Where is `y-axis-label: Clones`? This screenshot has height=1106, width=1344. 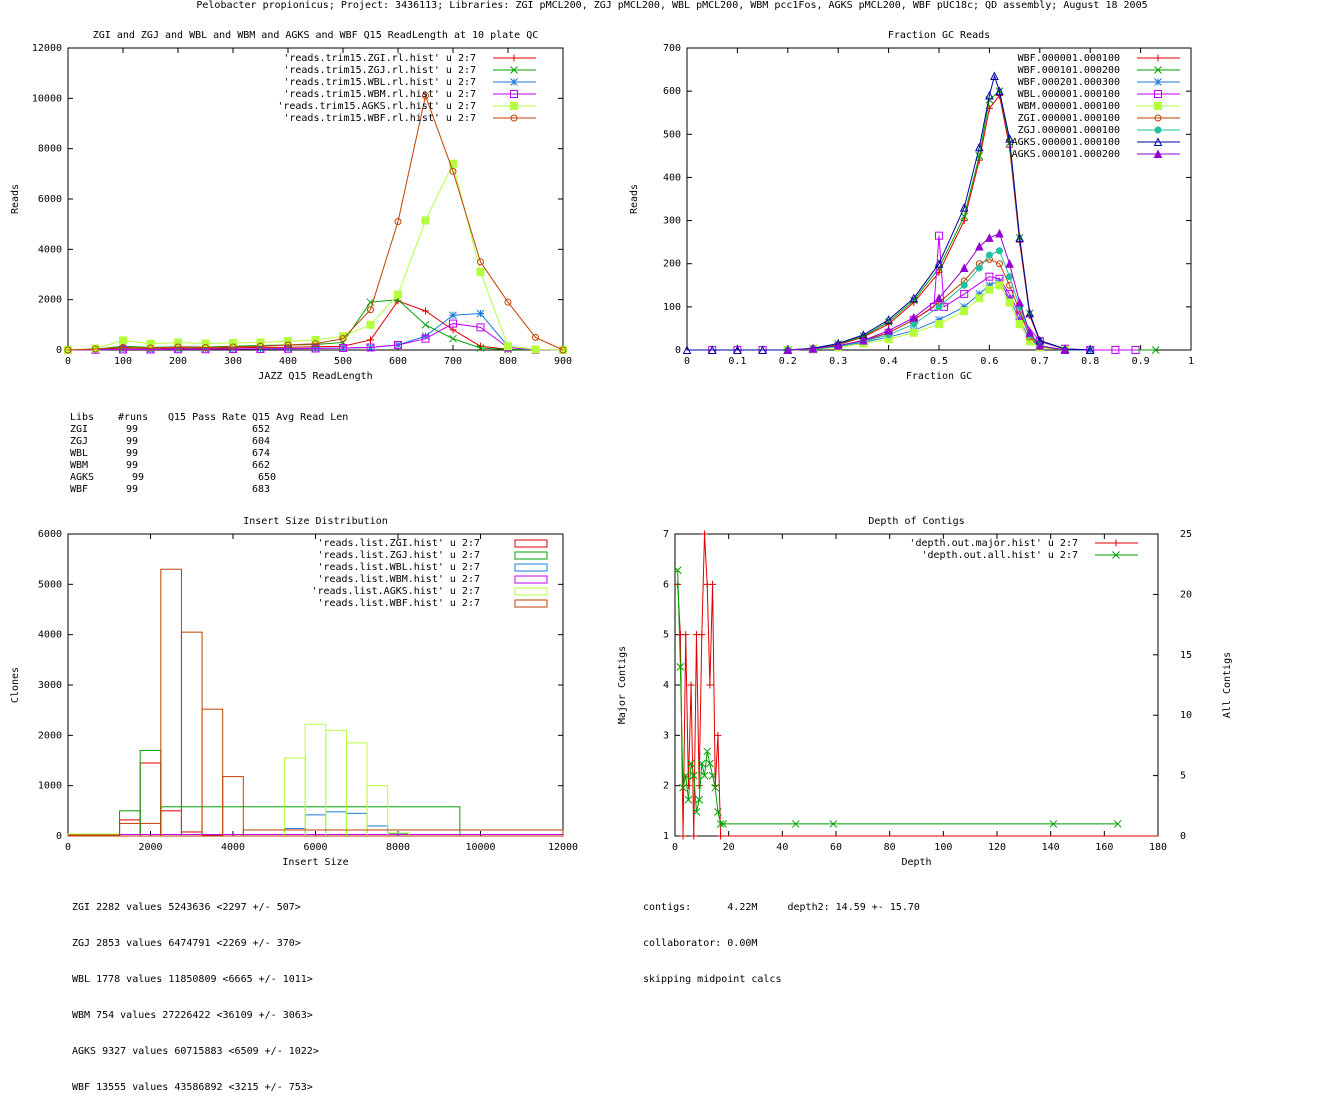
y-axis-label: Clones is located at coordinates (15, 685).